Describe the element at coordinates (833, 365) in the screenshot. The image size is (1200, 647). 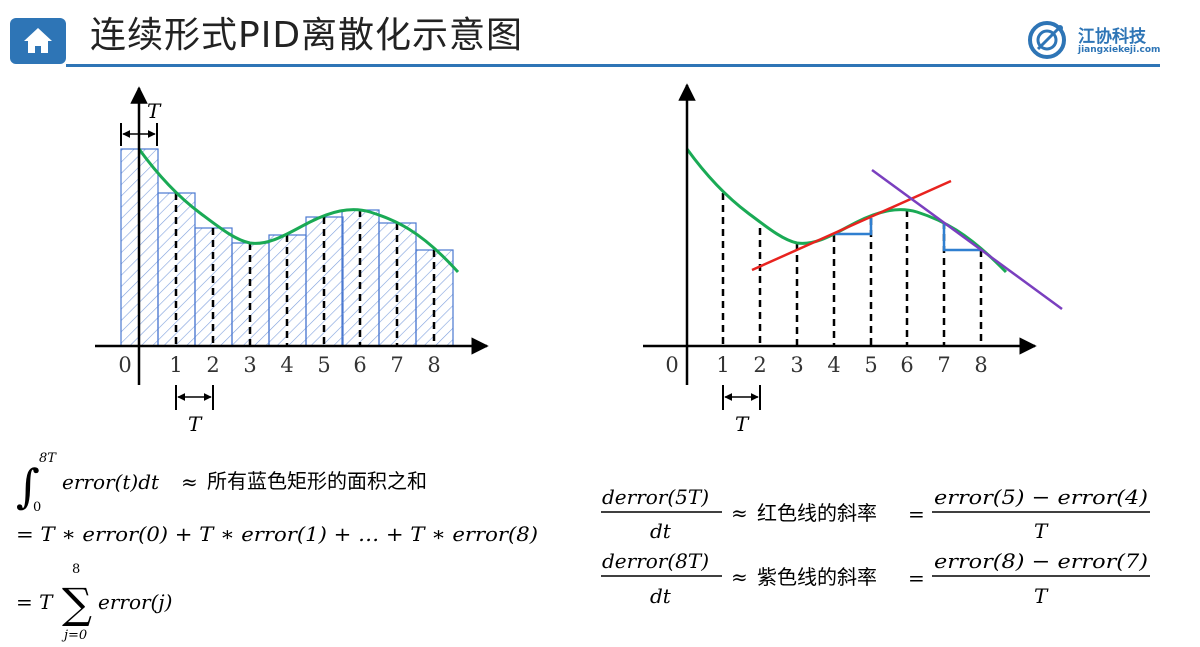
I see `right-x-tick-4: 4` at that location.